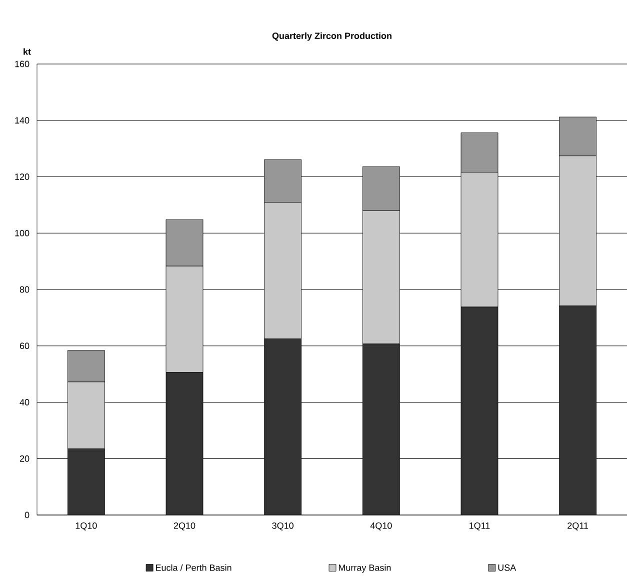 This screenshot has height=581, width=627. Describe the element at coordinates (25, 346) in the screenshot. I see `y-tick-label: 60` at that location.